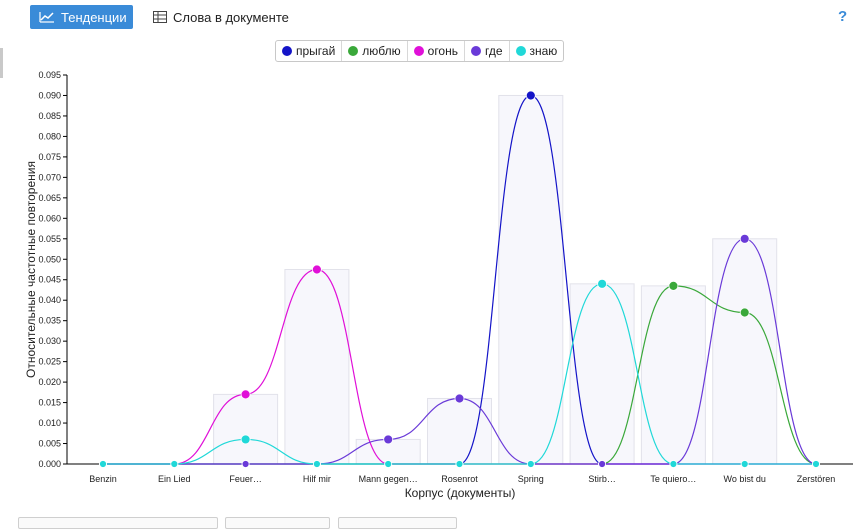  What do you see at coordinates (49, 239) in the screenshot?
I see `y-tick-label: 0.055` at bounding box center [49, 239].